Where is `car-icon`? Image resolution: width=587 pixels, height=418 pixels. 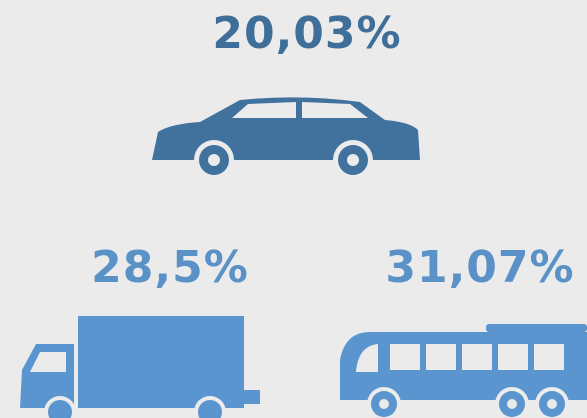
car-icon is located at coordinates (286, 138).